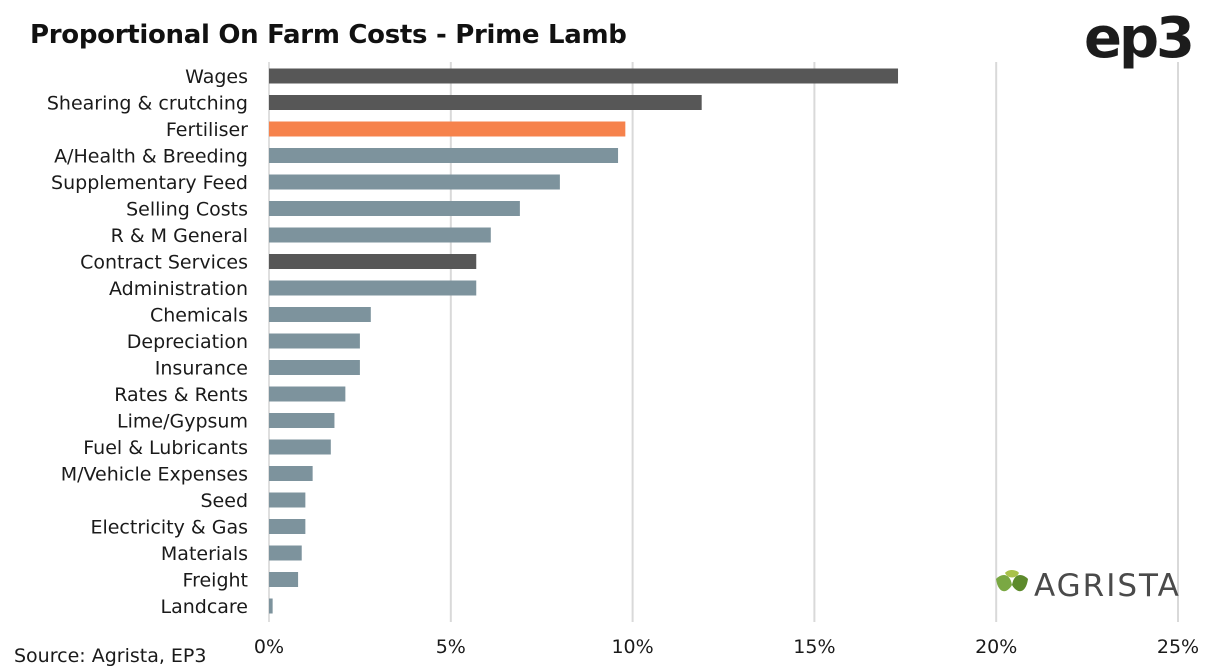  Describe the element at coordinates (178, 289) in the screenshot. I see `category-label: Administration` at that location.